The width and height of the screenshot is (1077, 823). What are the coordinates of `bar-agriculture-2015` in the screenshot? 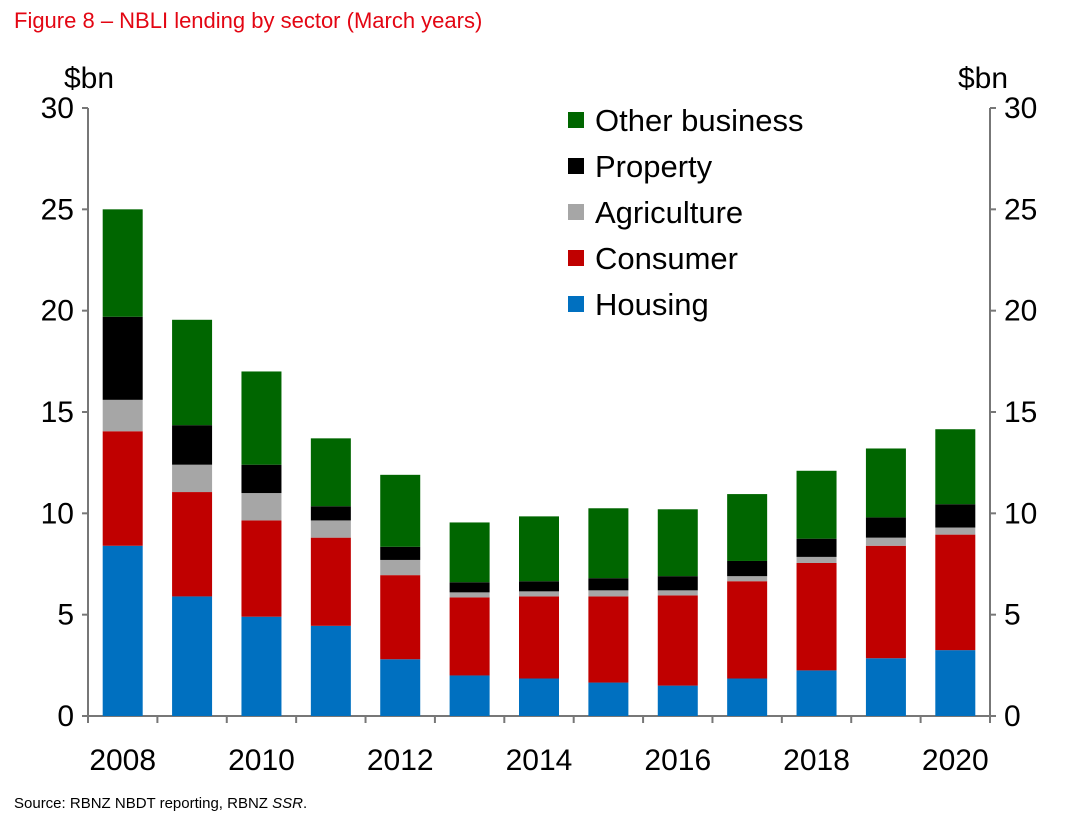 It's located at (608, 593).